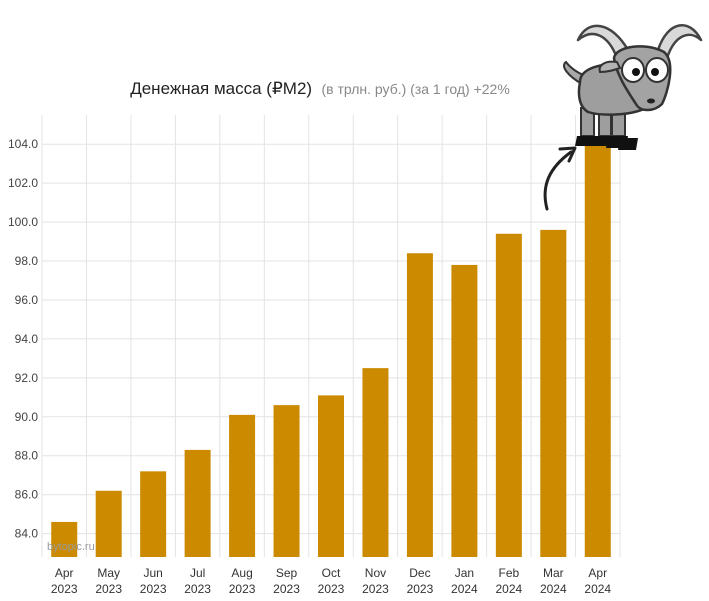 Image resolution: width=709 pixels, height=601 pixels. Describe the element at coordinates (553, 573) in the screenshot. I see `x-tick-label-month: Mar` at that location.